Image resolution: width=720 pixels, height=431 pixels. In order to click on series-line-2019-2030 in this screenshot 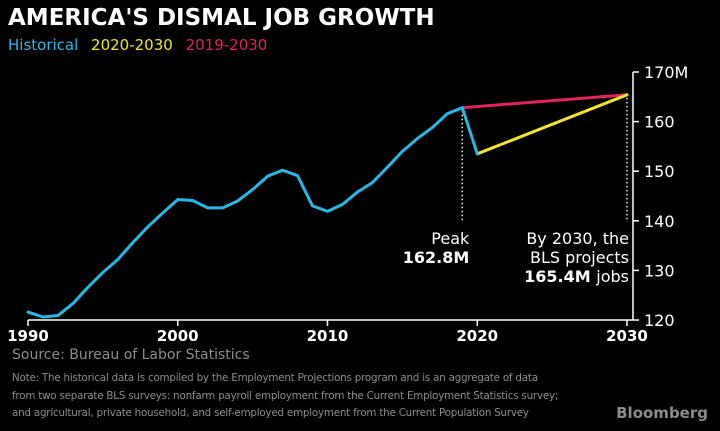, I will do `click(544, 101)`.